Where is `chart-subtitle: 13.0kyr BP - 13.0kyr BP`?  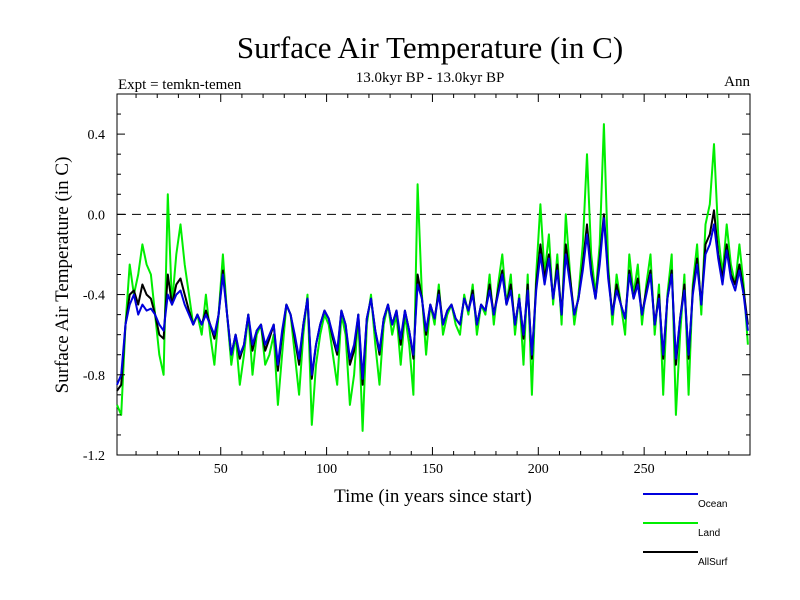
chart-subtitle: 13.0kyr BP - 13.0kyr BP is located at coordinates (430, 78).